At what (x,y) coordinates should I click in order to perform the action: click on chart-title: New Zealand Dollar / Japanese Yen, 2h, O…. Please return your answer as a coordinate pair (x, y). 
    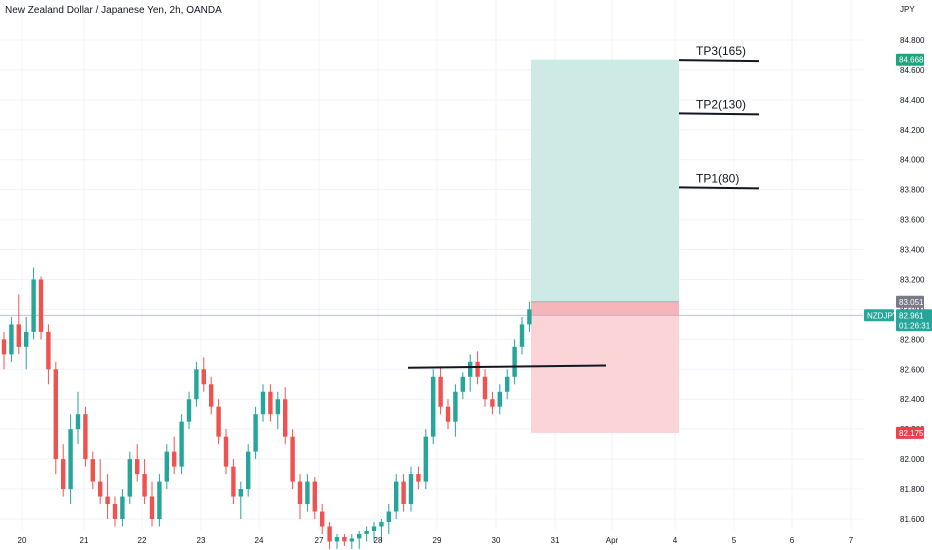
    Looking at the image, I should click on (113, 10).